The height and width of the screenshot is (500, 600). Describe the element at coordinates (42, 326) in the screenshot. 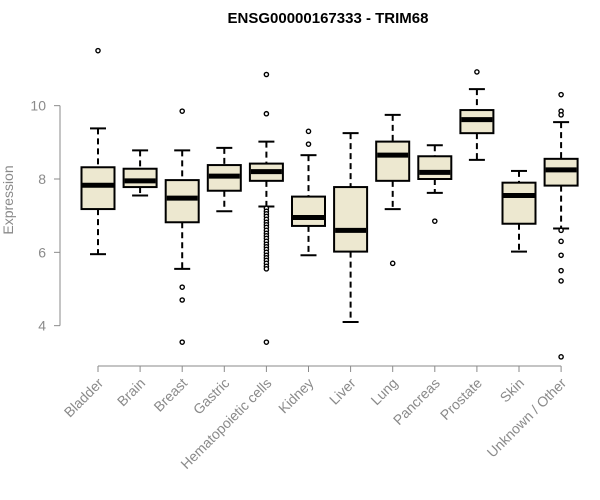

I see `y-tick-label: 4` at that location.